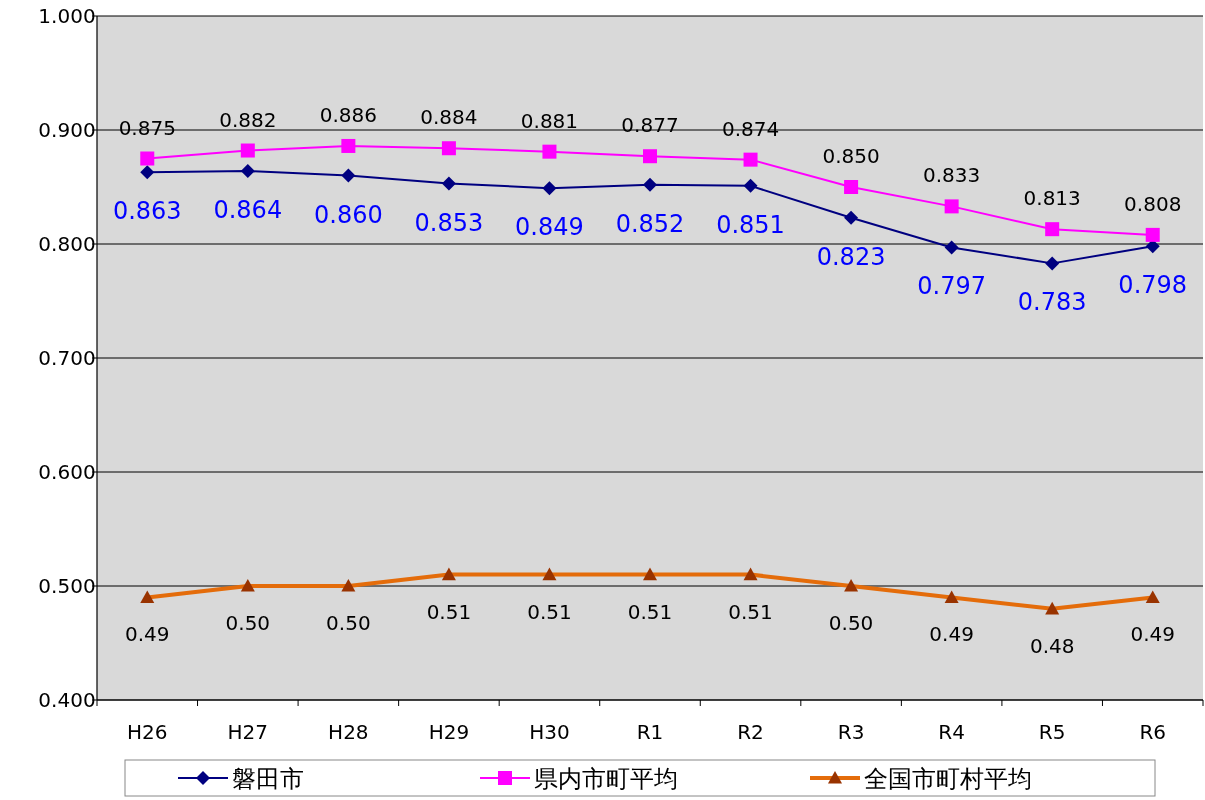 The width and height of the screenshot is (1205, 800). What do you see at coordinates (851, 256) in the screenshot?
I see `data-label: 0.823` at bounding box center [851, 256].